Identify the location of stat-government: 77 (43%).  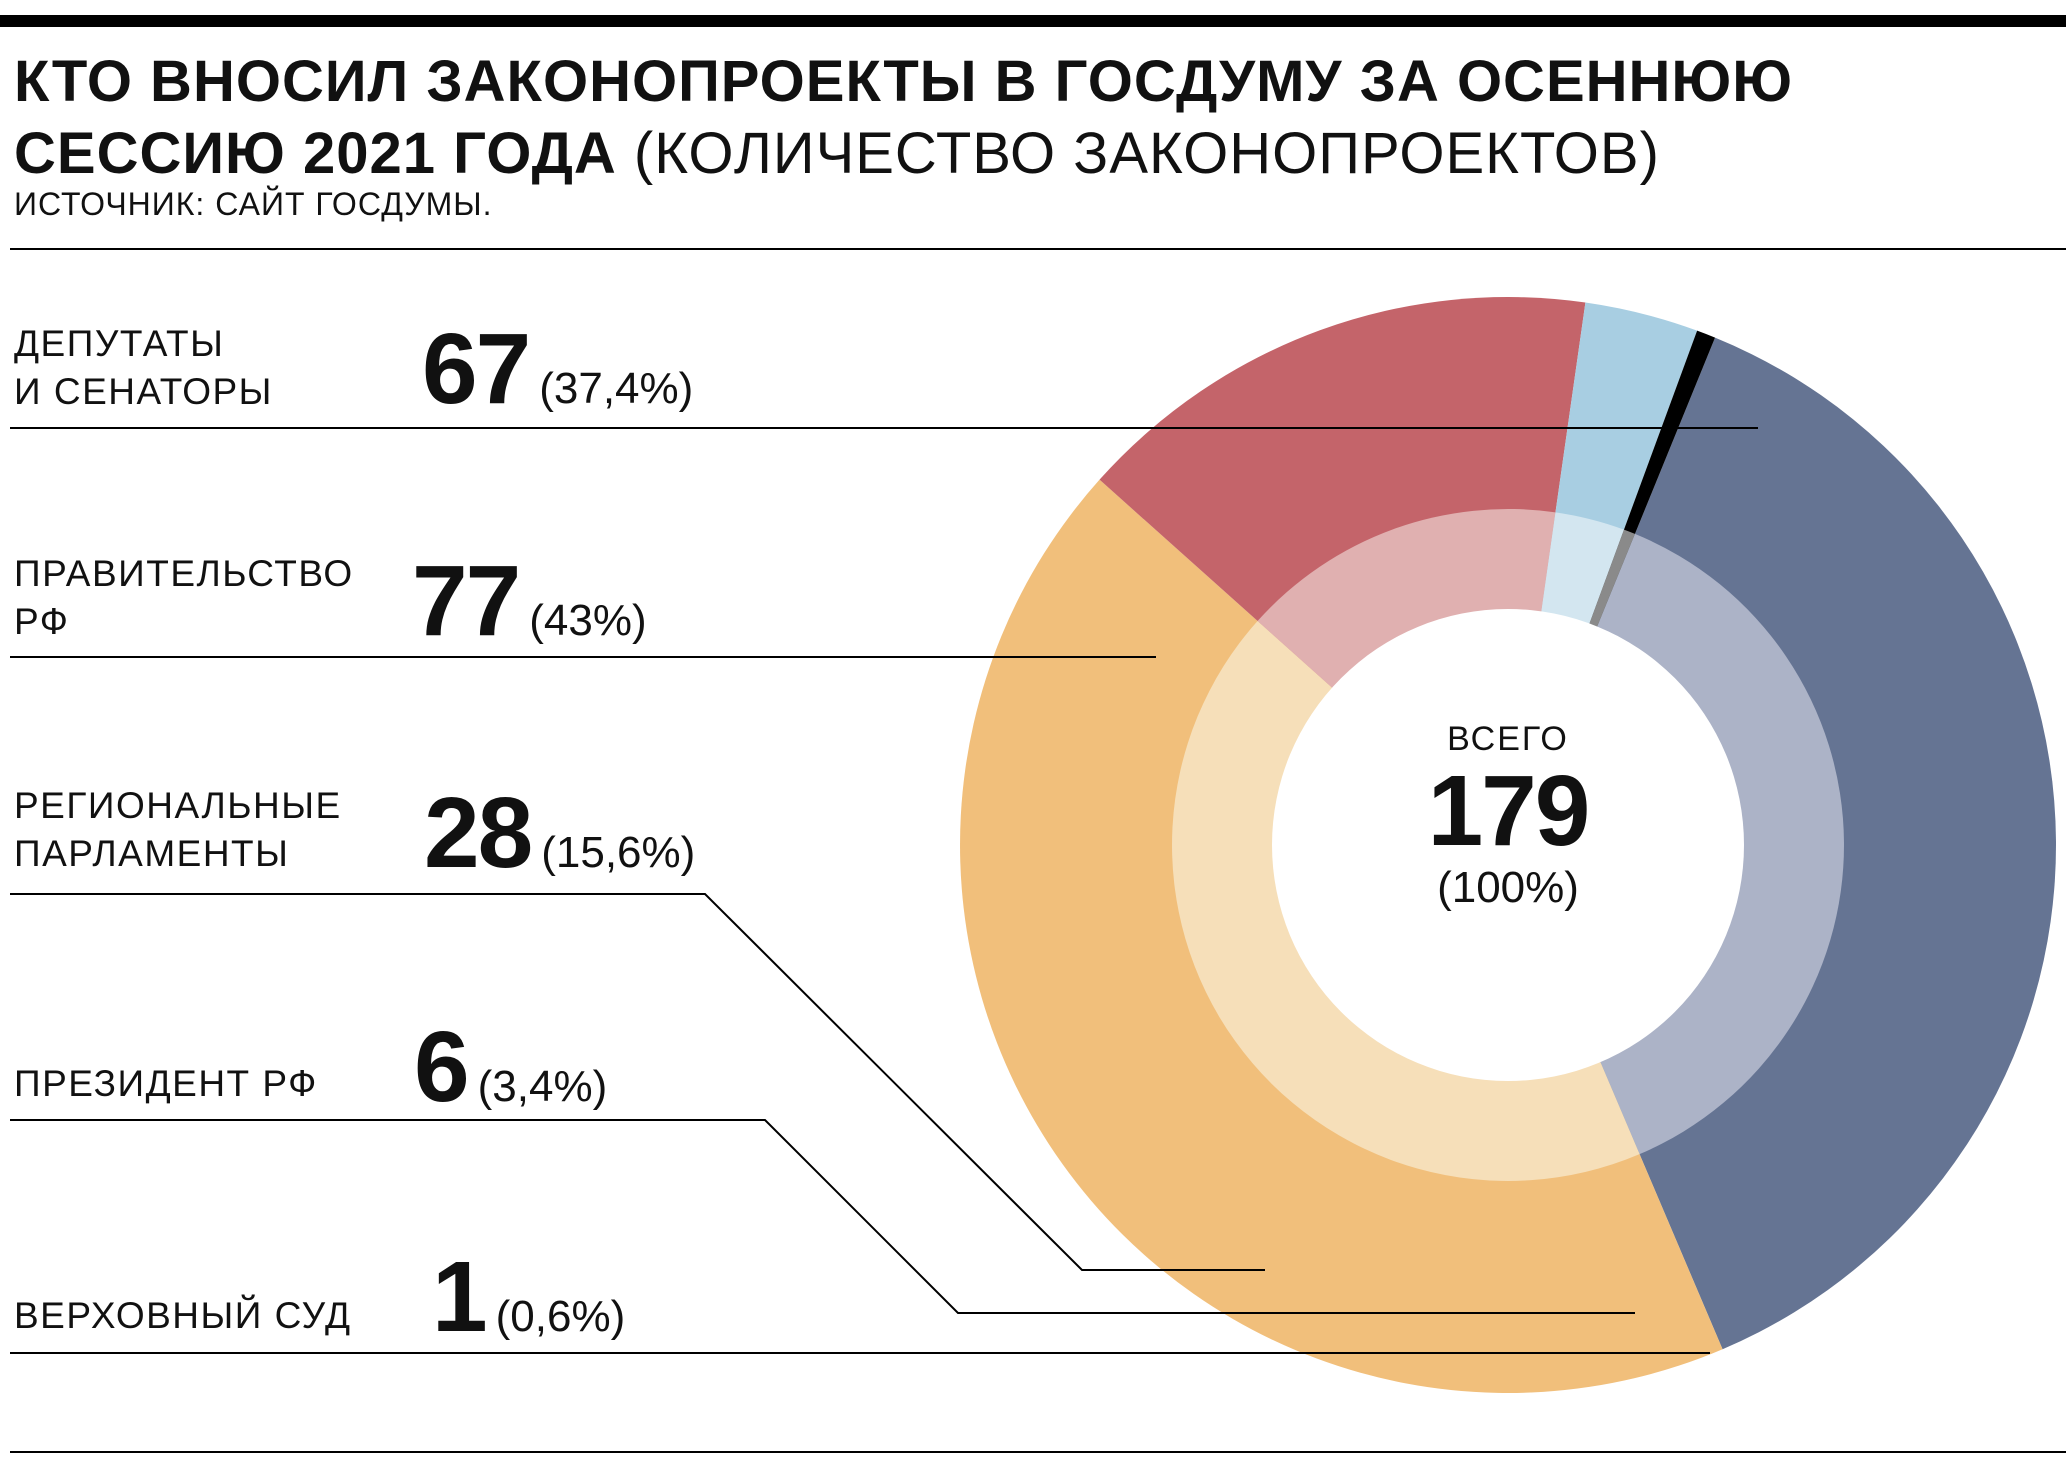
(529, 601).